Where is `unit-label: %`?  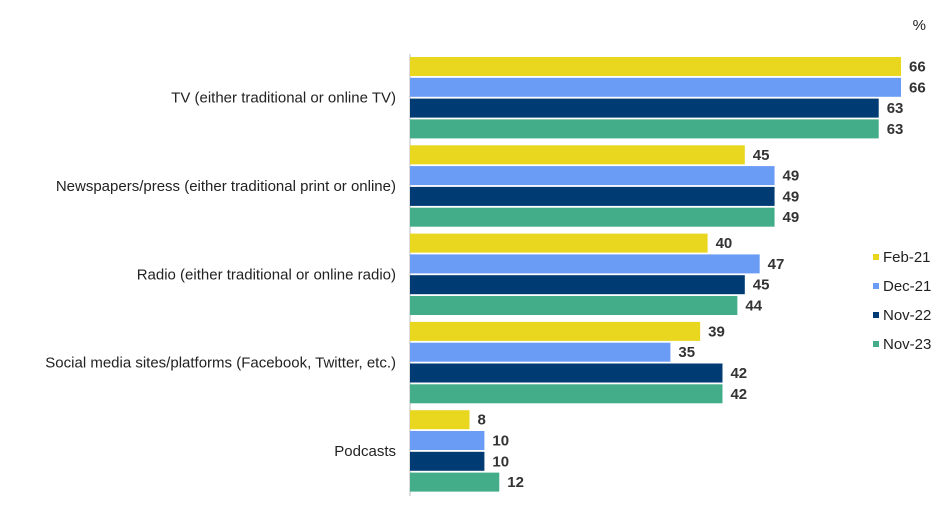
unit-label: % is located at coordinates (919, 25).